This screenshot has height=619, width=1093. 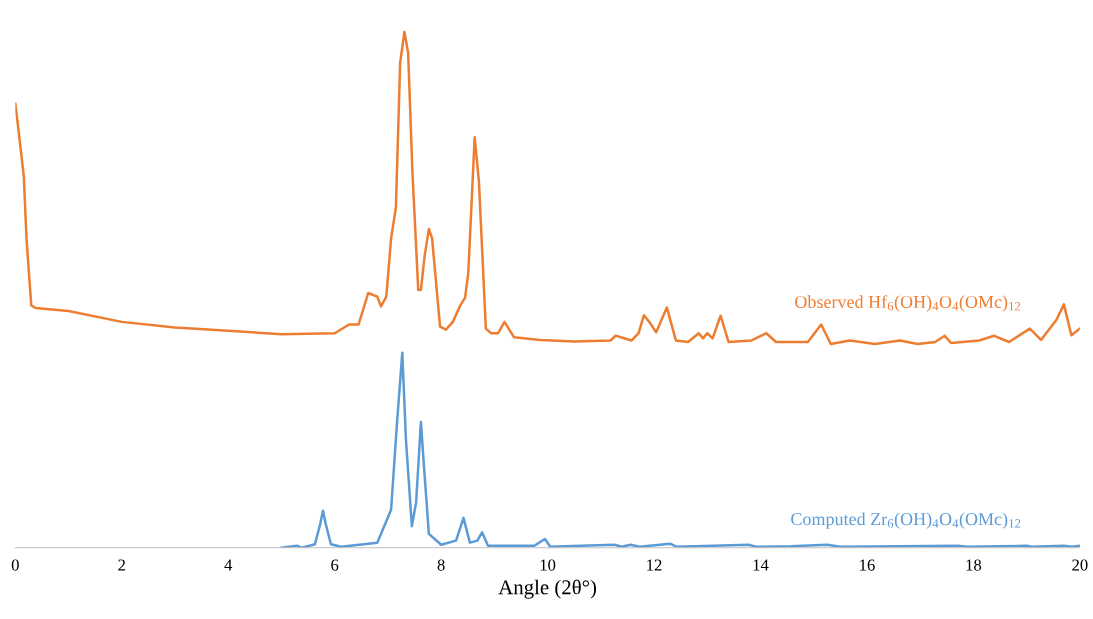 I want to click on x-tick-label: 18, so click(x=974, y=565).